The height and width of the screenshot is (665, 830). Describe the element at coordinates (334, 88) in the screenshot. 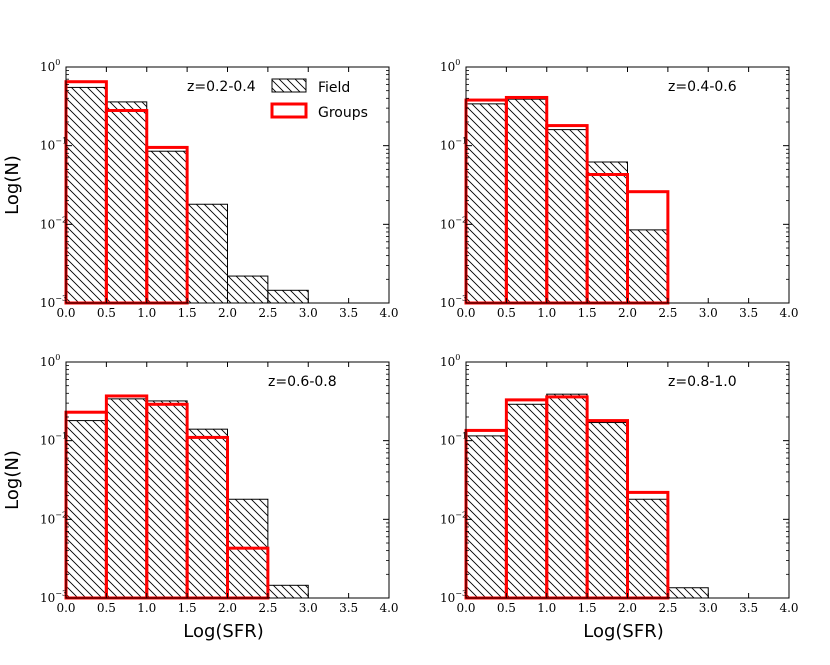

I see `legend-field-label: Field` at that location.